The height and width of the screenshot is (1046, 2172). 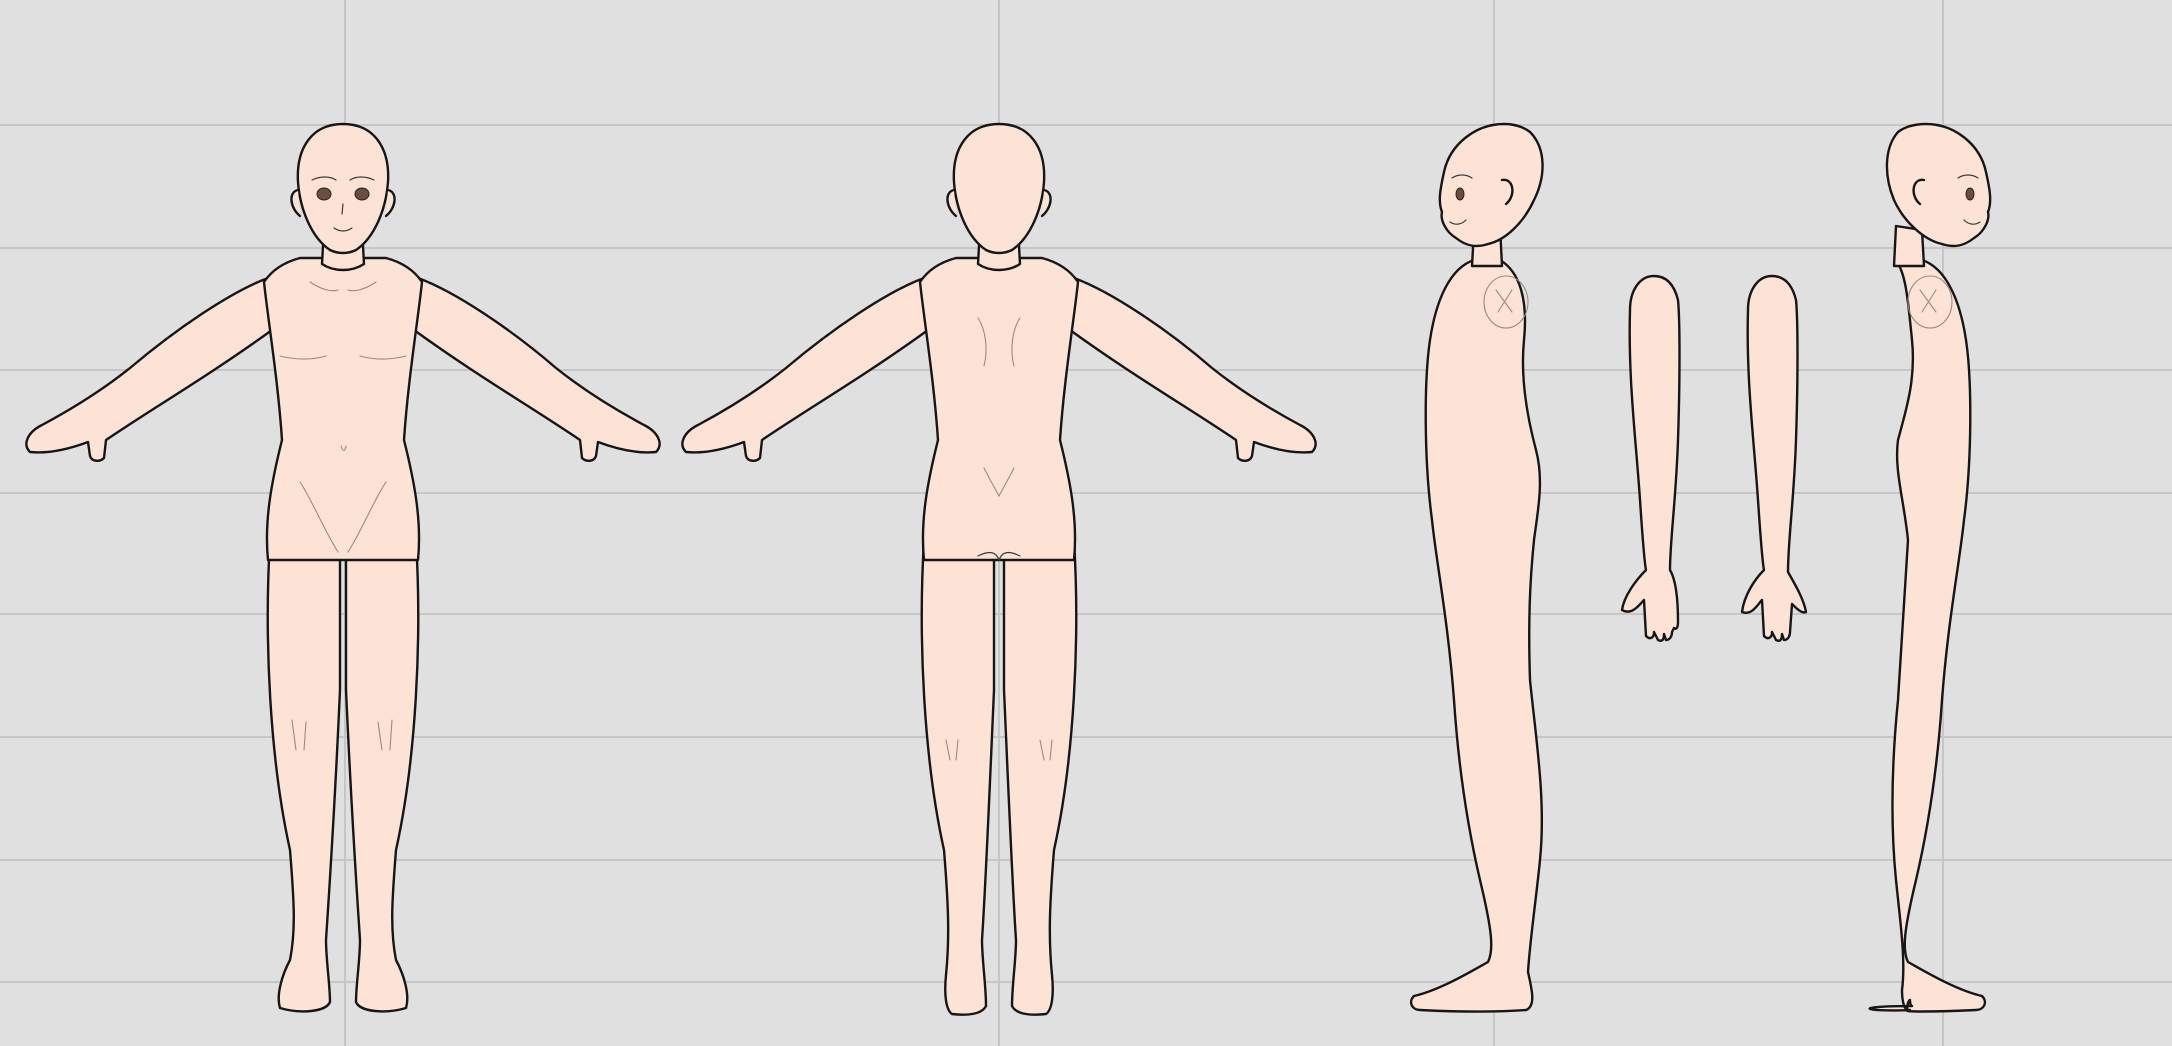 I want to click on front-navel, so click(x=343, y=448).